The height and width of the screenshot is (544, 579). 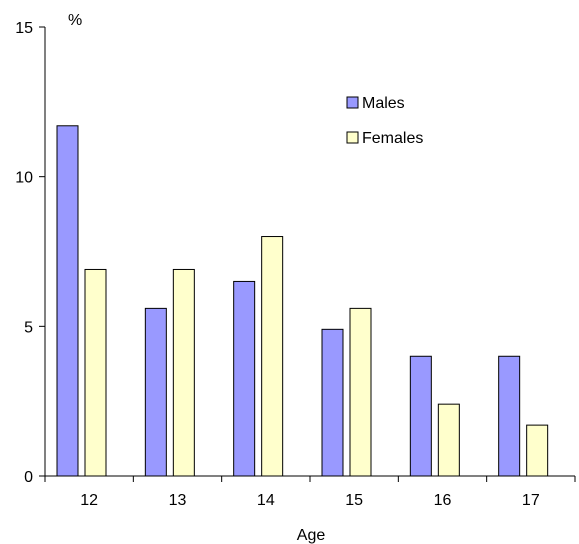 What do you see at coordinates (383, 103) in the screenshot?
I see `legend-label-males: Males` at bounding box center [383, 103].